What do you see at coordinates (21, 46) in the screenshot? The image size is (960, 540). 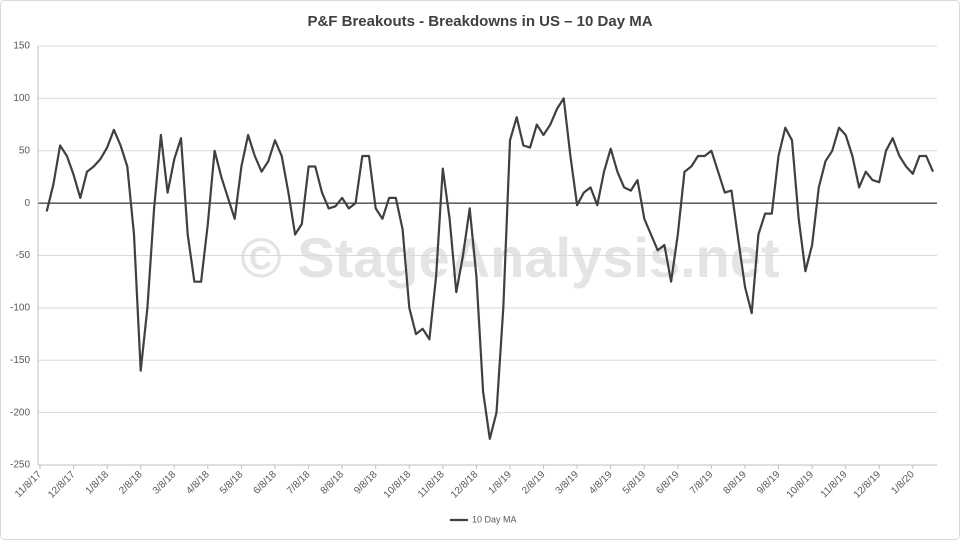 I see `y-tick-label: 150` at bounding box center [21, 46].